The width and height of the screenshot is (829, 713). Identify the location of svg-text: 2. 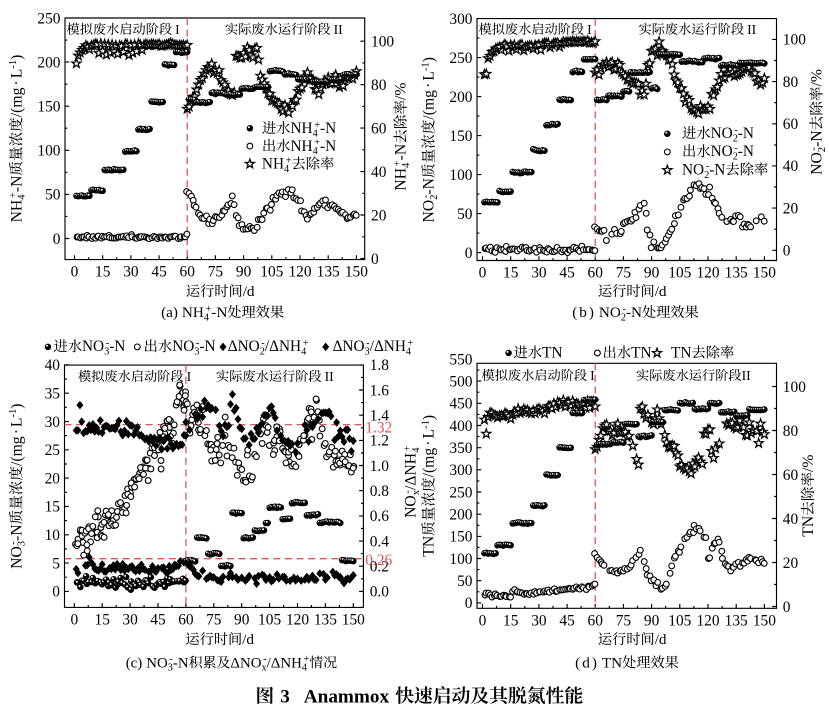
(706, 175).